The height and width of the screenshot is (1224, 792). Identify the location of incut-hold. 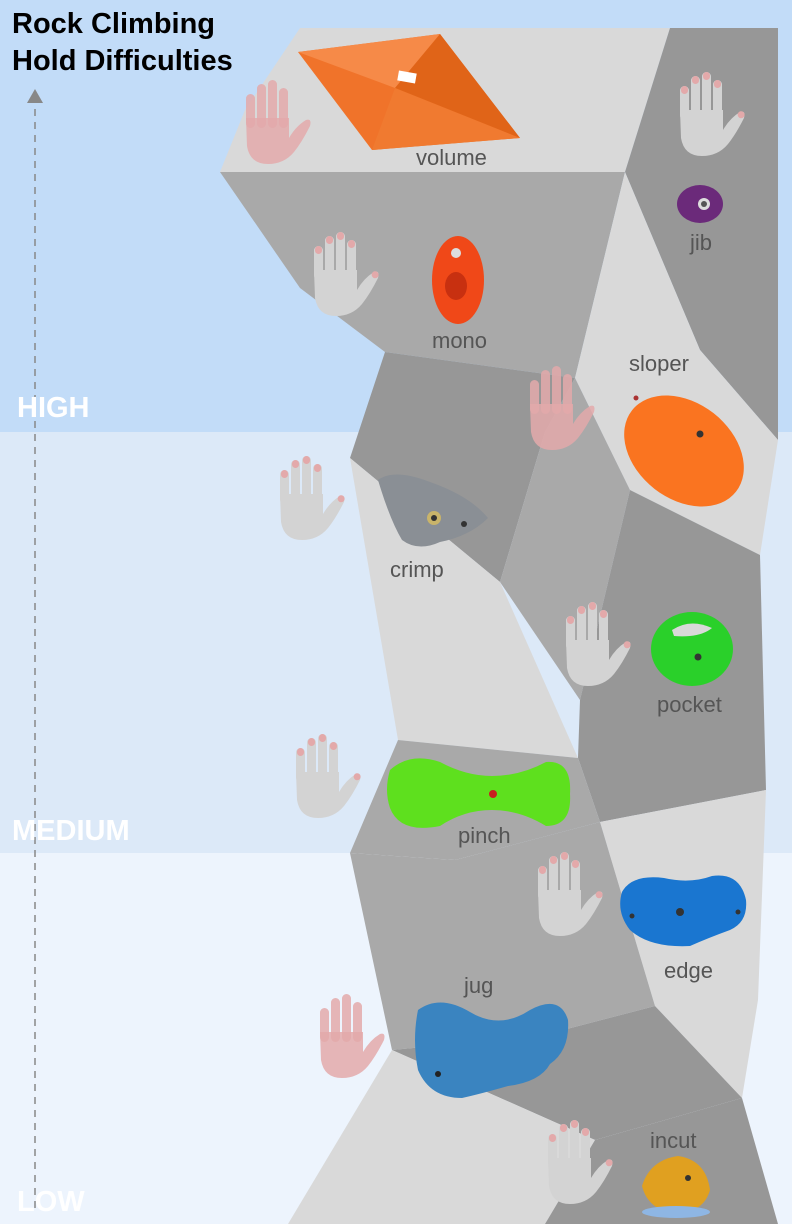
(676, 1187).